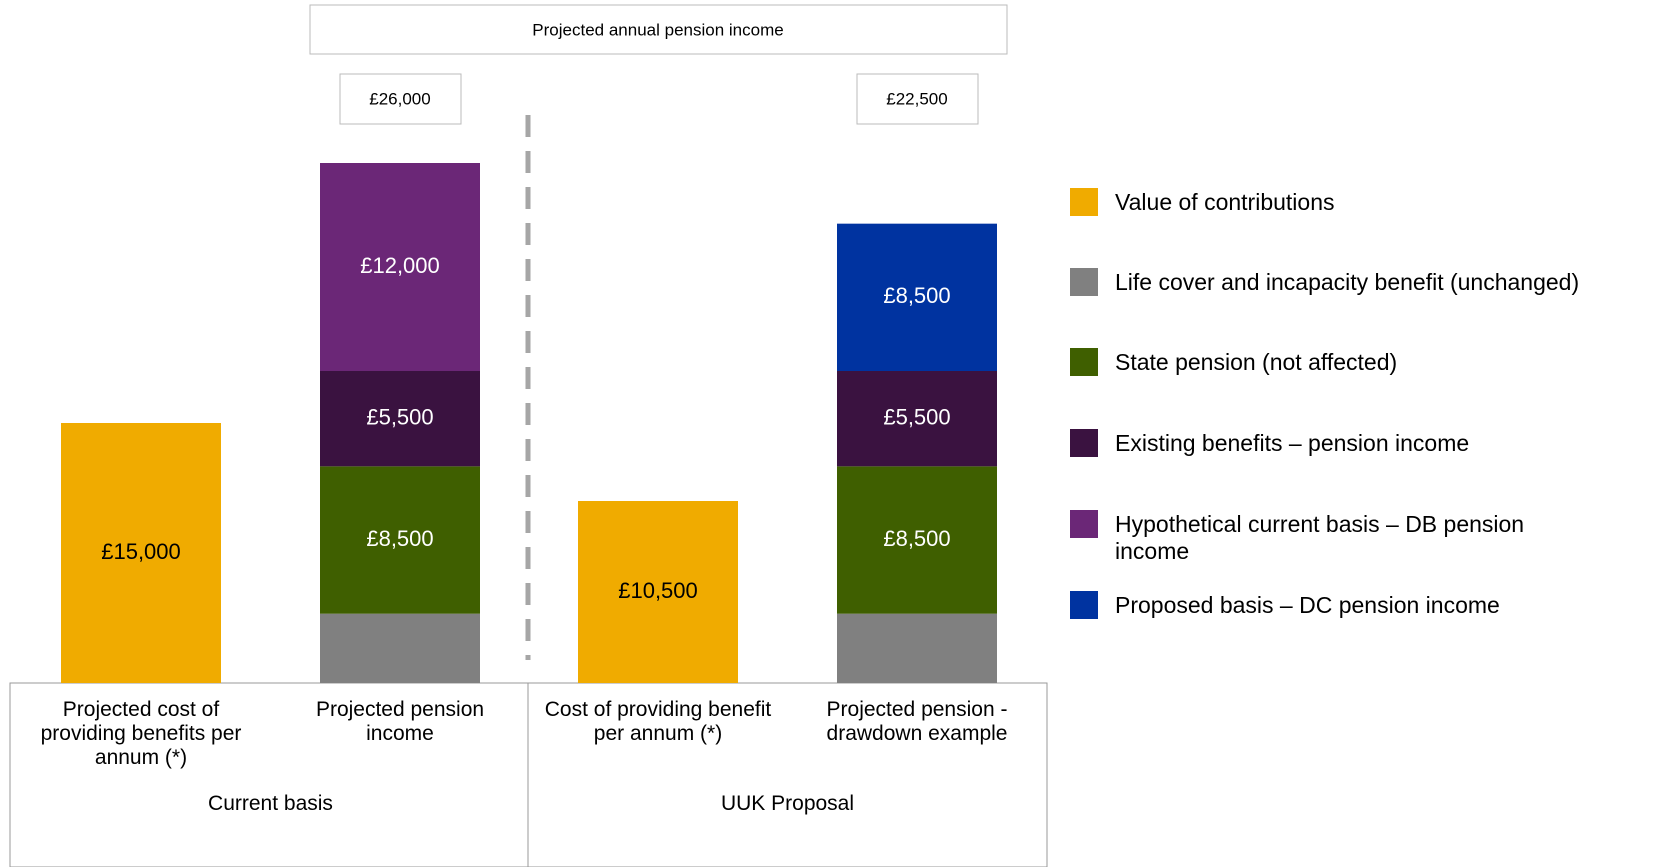 The image size is (1667, 867). Describe the element at coordinates (270, 803) in the screenshot. I see `group-label: Current basis` at that location.